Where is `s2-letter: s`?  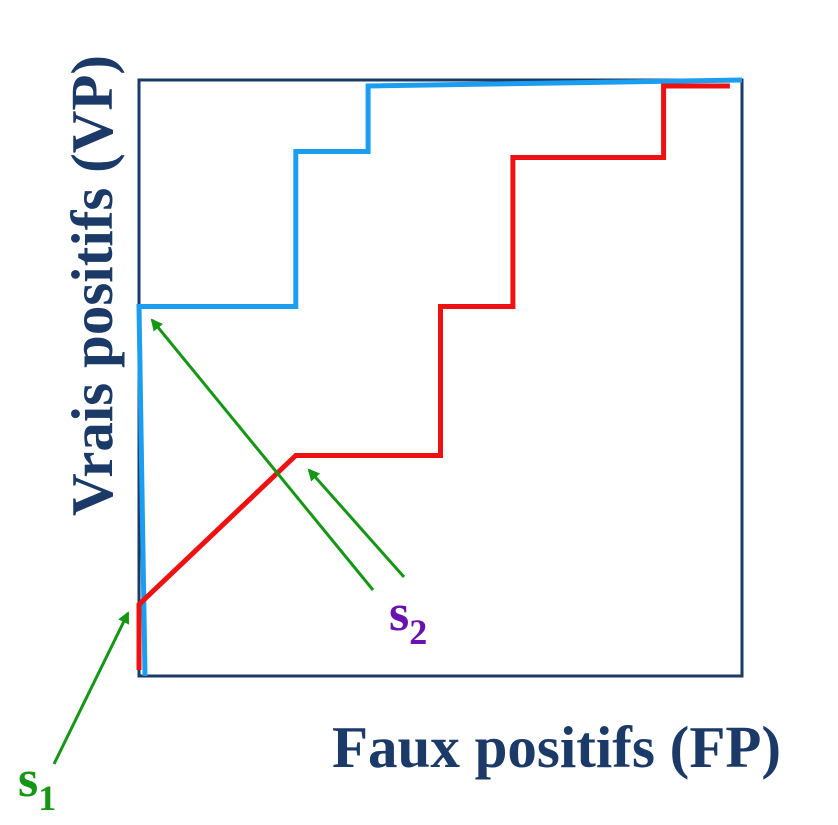
s2-letter: s is located at coordinates (399, 613).